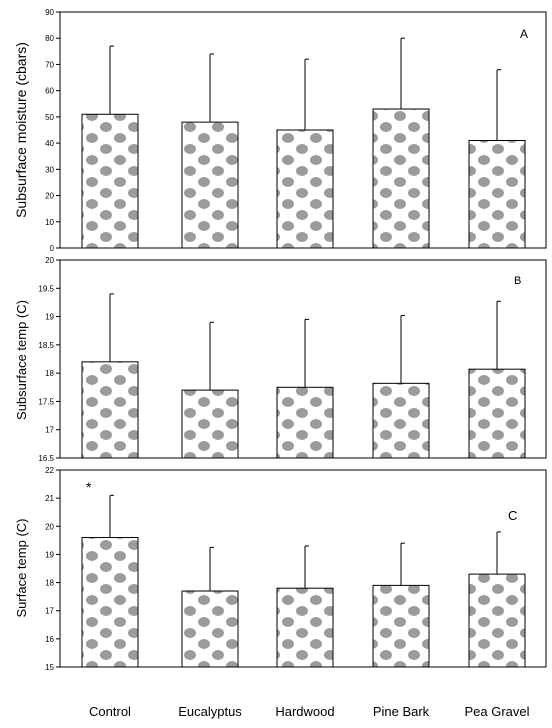 The width and height of the screenshot is (552, 728). What do you see at coordinates (21, 360) in the screenshot?
I see `y-axis-label-b: Subsurface temp (C)` at bounding box center [21, 360].